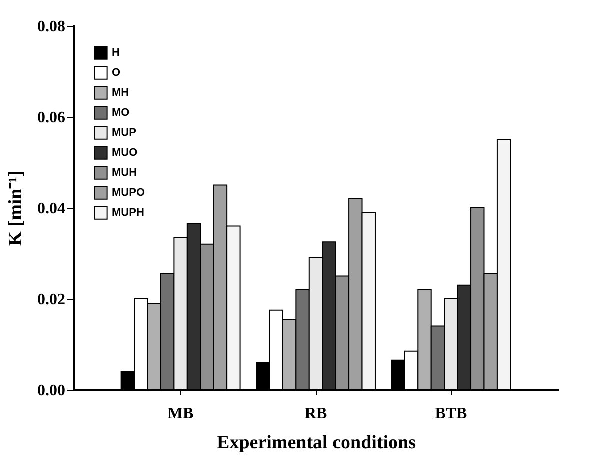 Image resolution: width=616 pixels, height=462 pixels. Describe the element at coordinates (316, 414) in the screenshot. I see `x-tick-label: RB` at that location.